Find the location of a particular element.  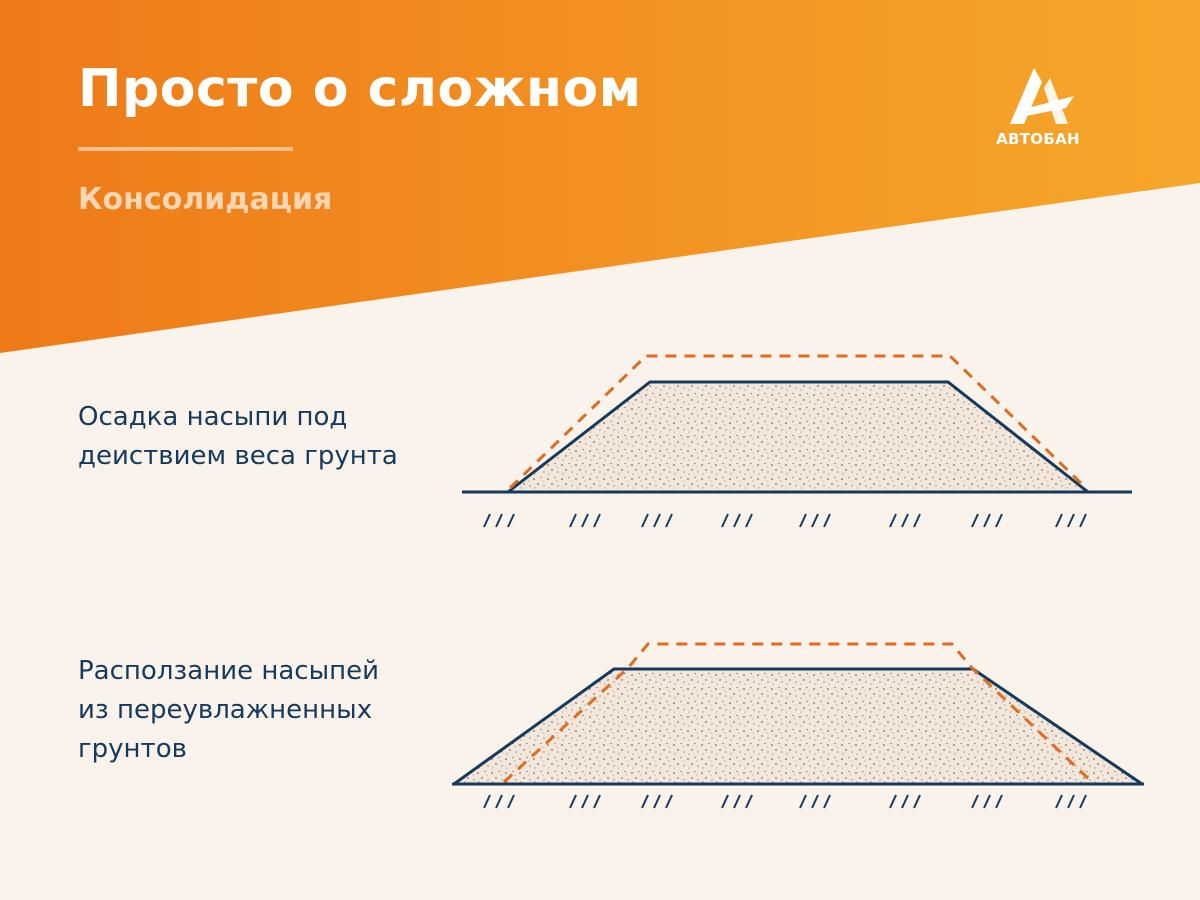

logo-a-icon is located at coordinates (1042, 96).